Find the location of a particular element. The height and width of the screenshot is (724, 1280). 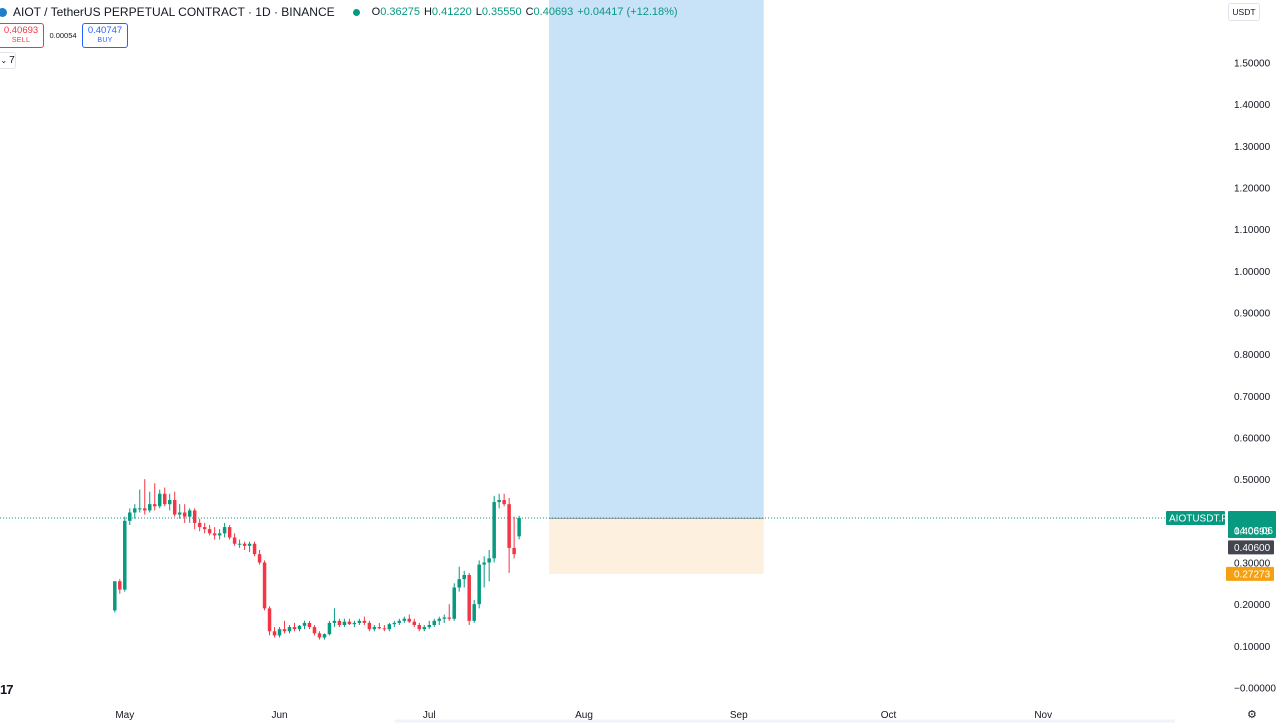

buy-button: 0.40747 BUY is located at coordinates (105, 35).